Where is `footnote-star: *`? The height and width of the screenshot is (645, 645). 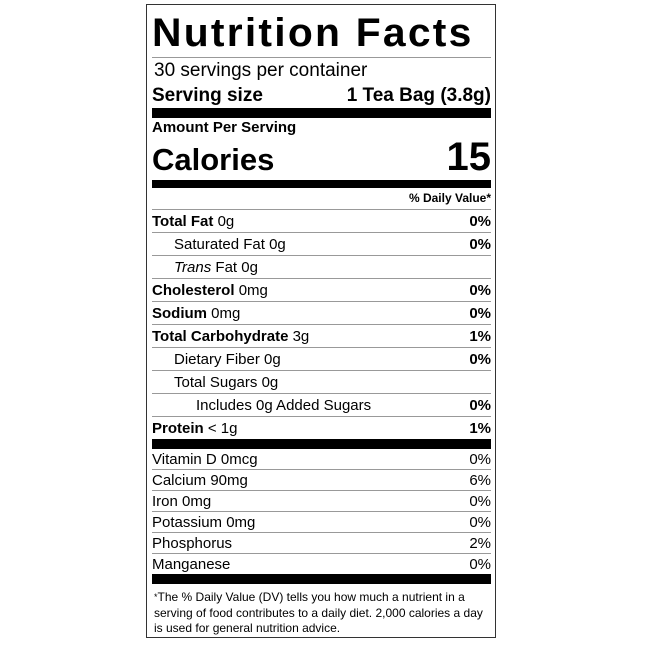
footnote-star: * is located at coordinates (156, 597).